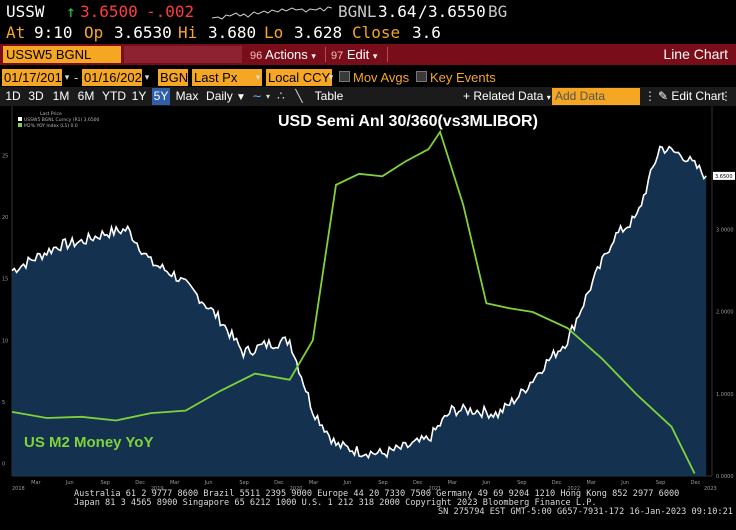 This screenshot has width=736, height=530. I want to click on related-data-menu: + Related Data ▾, so click(507, 96).